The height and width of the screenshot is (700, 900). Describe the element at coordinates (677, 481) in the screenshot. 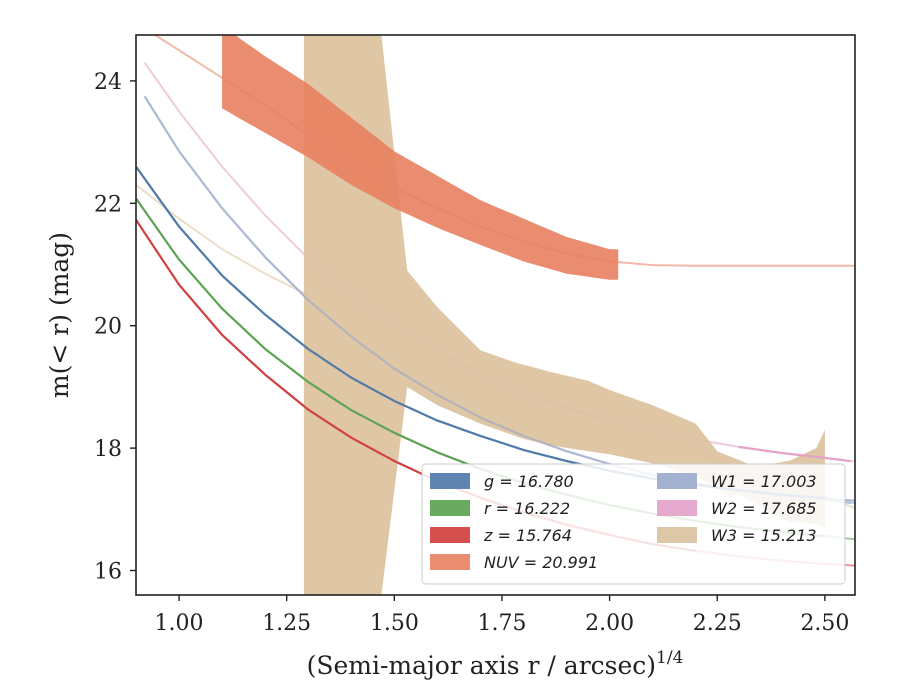

I see `legend-swatch-w1` at that location.